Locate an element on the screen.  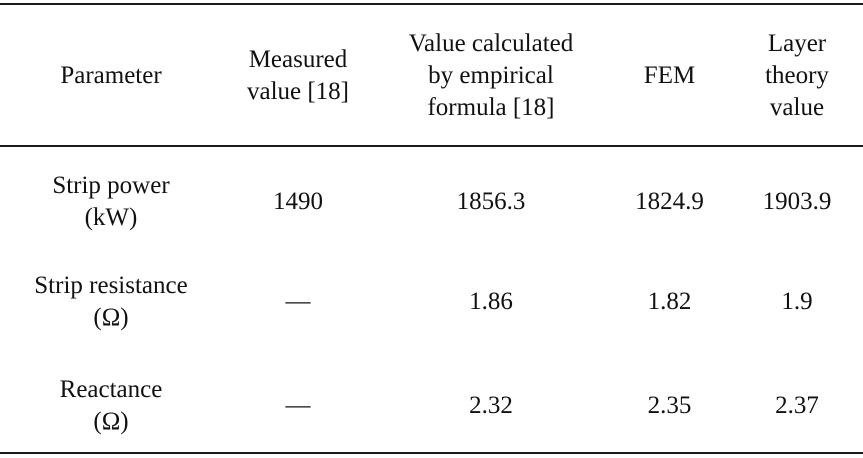
header-parameter: Parameter is located at coordinates (111, 75).